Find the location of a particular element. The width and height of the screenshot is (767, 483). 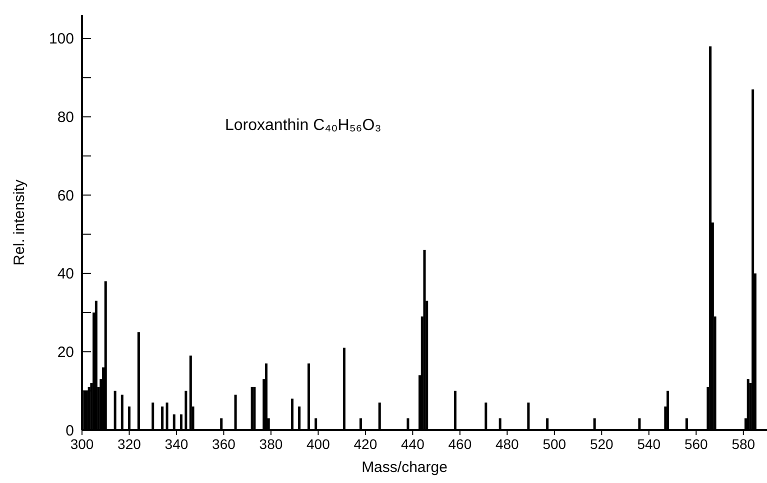

y-axis-title: Rel. intensity is located at coordinates (19, 222).